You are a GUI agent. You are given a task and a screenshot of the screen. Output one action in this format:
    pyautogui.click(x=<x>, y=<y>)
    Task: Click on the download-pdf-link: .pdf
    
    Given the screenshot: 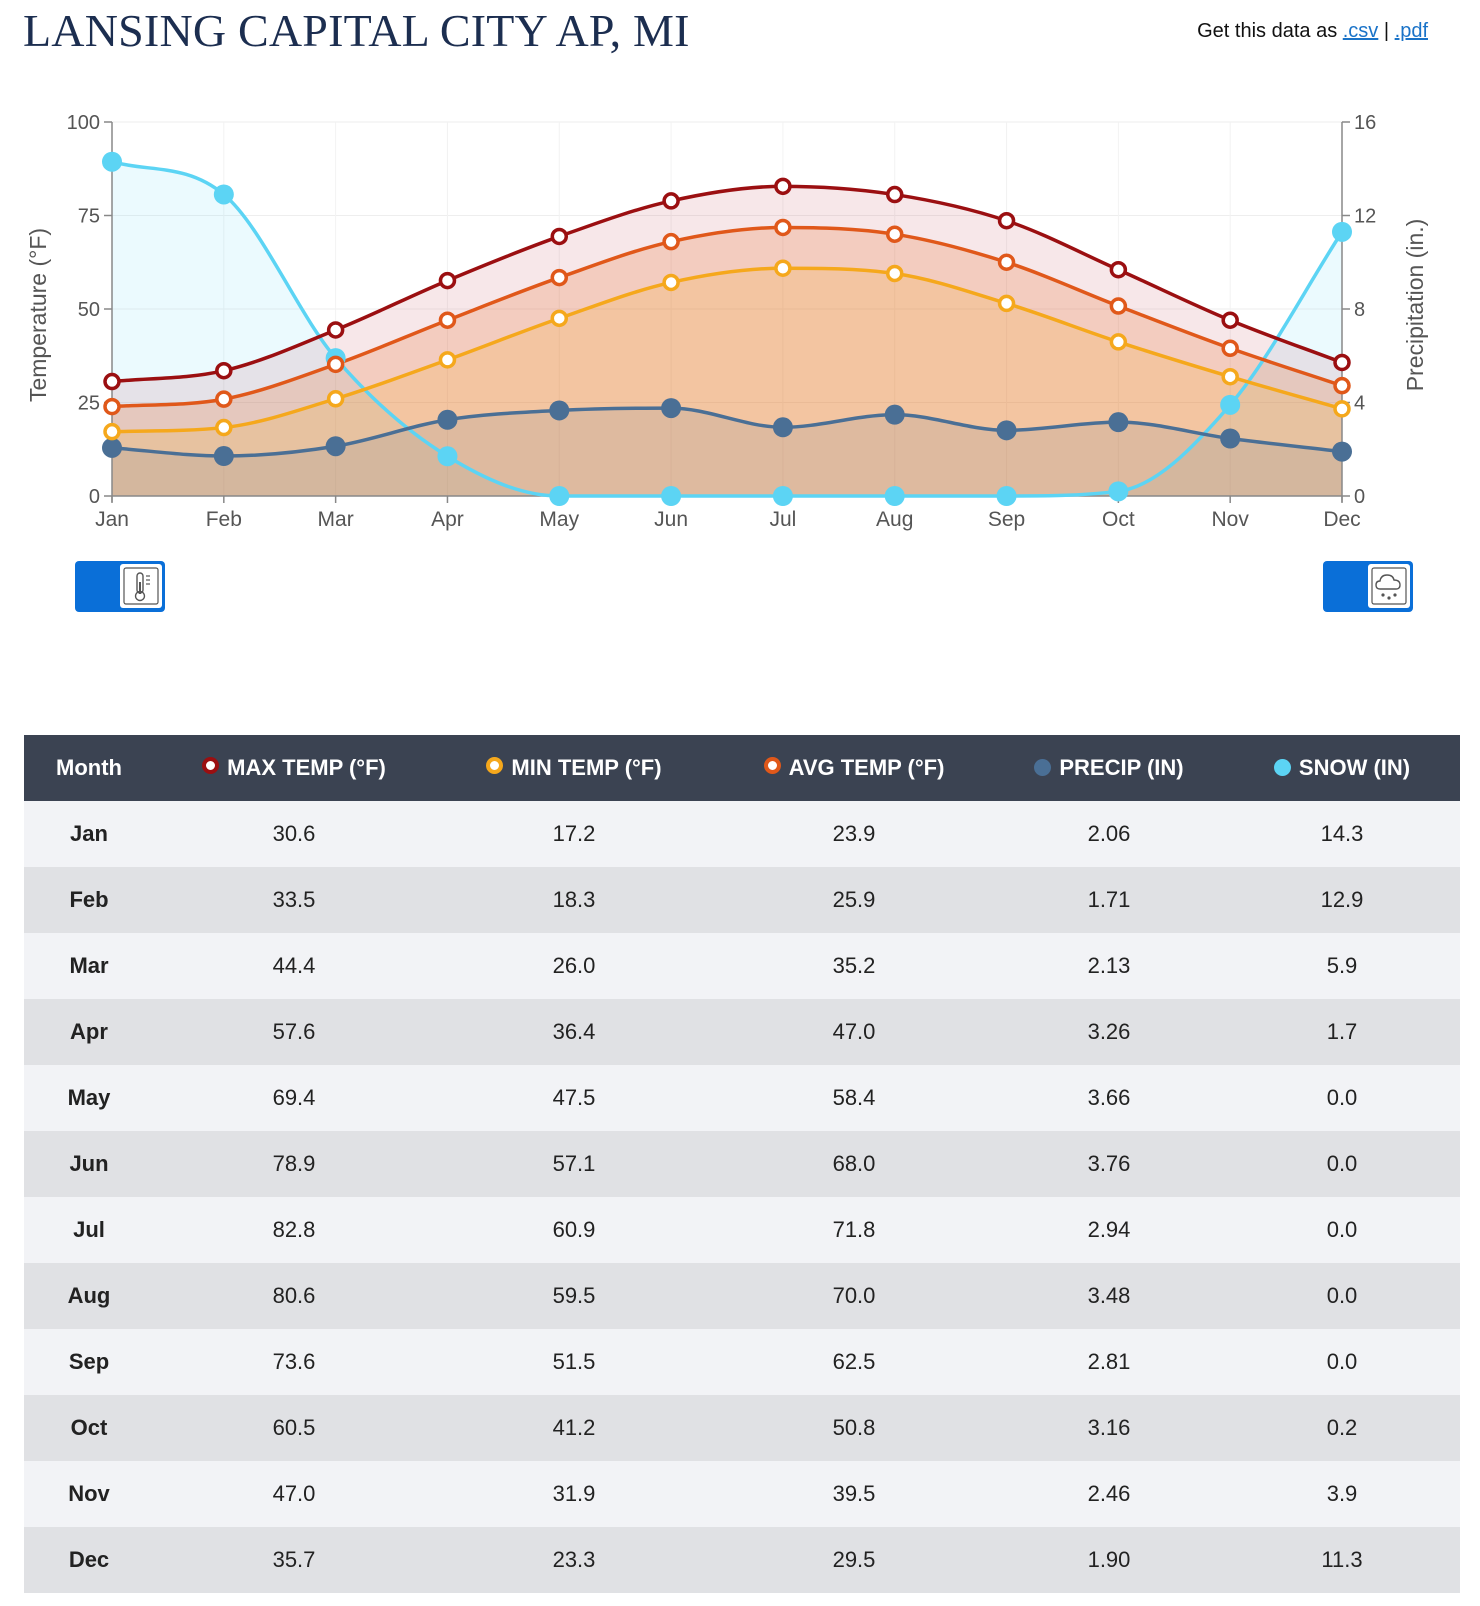 What is the action you would take?
    pyautogui.click(x=1411, y=31)
    